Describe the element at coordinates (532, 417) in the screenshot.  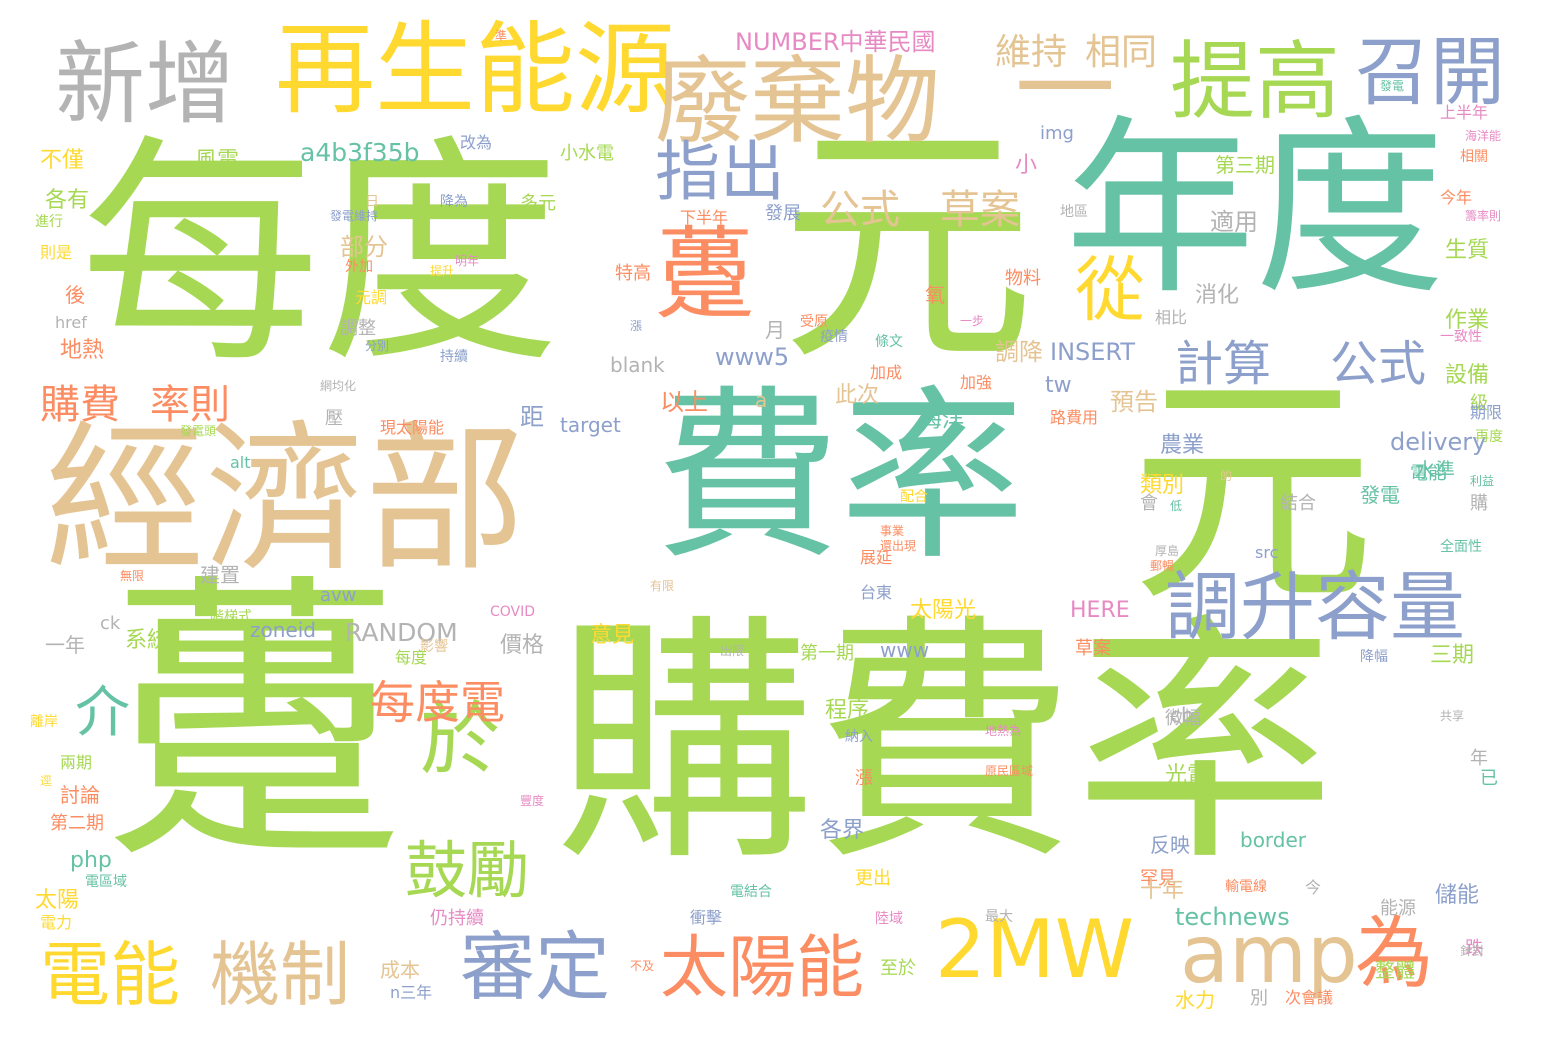
I see `cloud-word: 距` at that location.